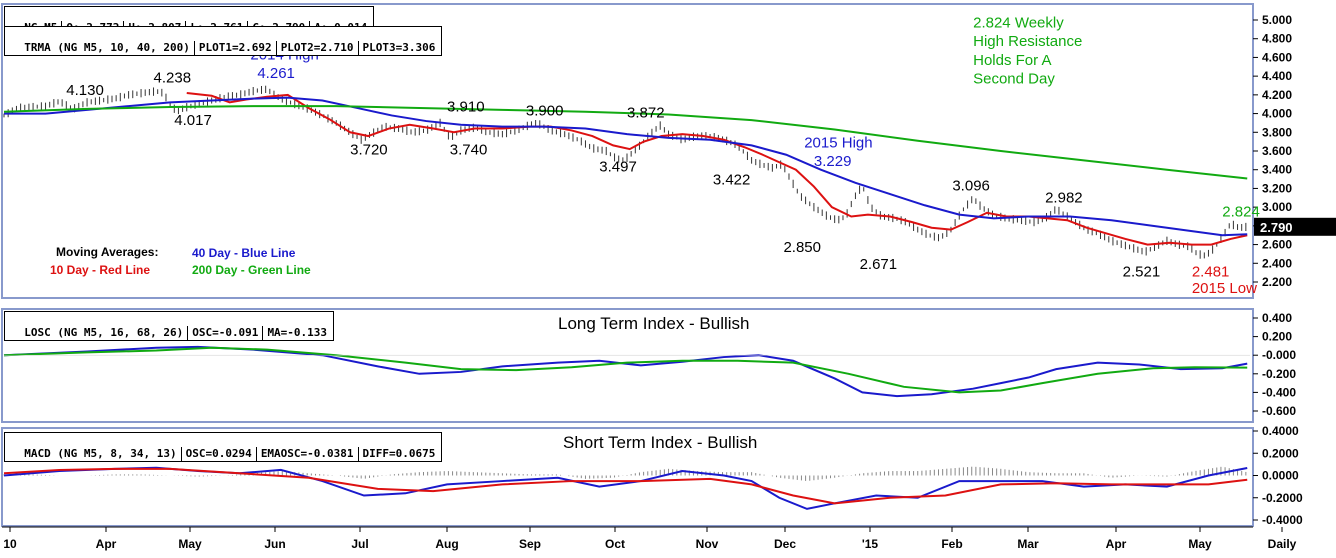 Image resolution: width=1336 pixels, height=558 pixels. Describe the element at coordinates (107, 252) in the screenshot. I see `legend-title: Moving Averages:` at that location.